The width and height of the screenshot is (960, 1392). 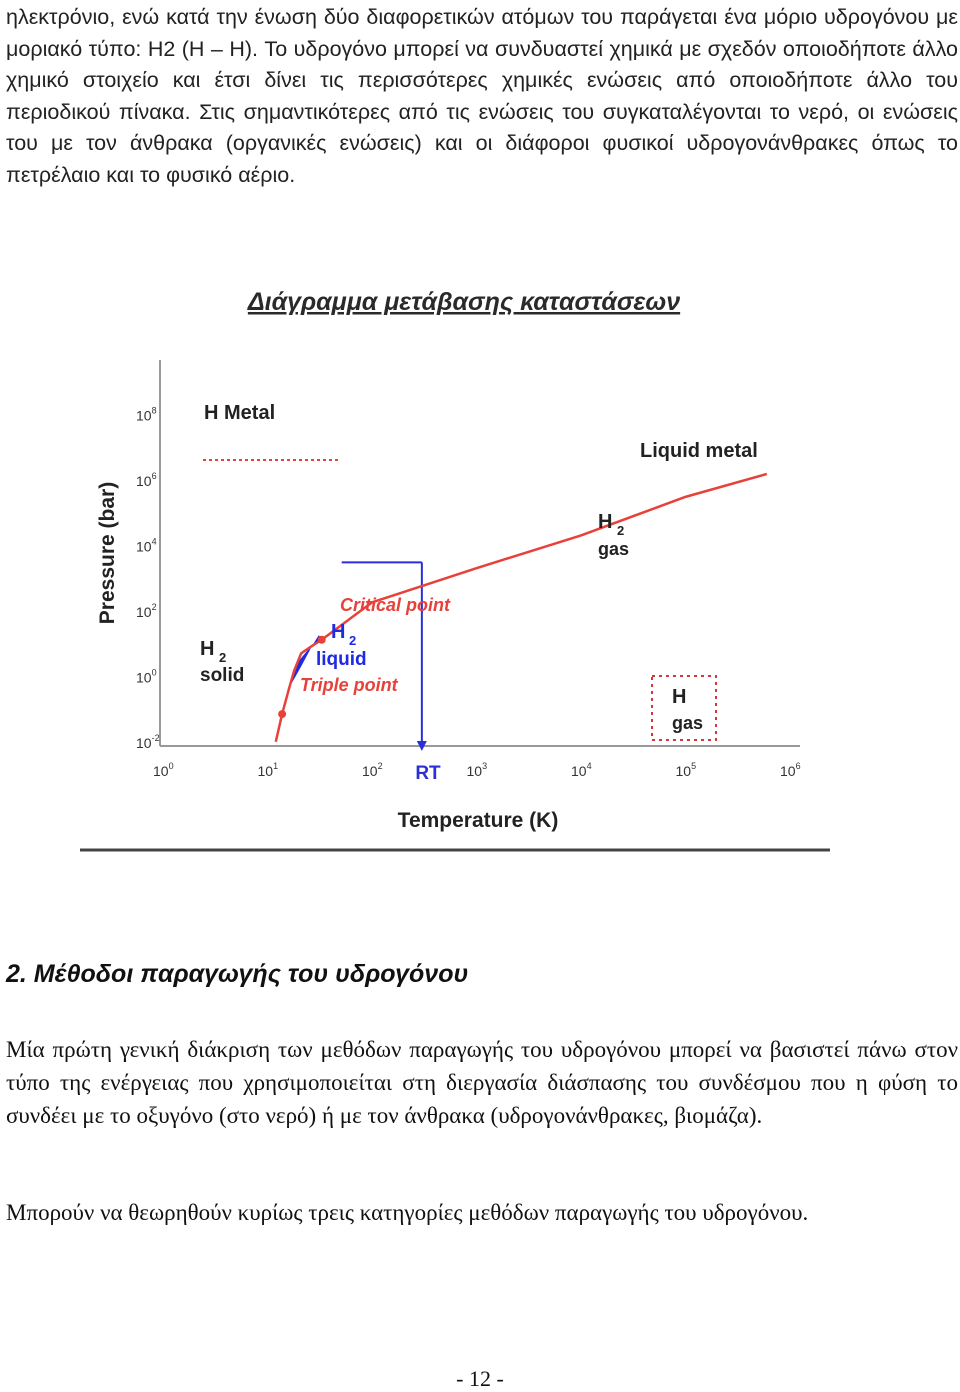 What do you see at coordinates (148, 578) in the screenshot?
I see `y-axis-ticks: 10⁸ 10⁶ 10⁴ 10² 10⁰ 10⁻²` at bounding box center [148, 578].